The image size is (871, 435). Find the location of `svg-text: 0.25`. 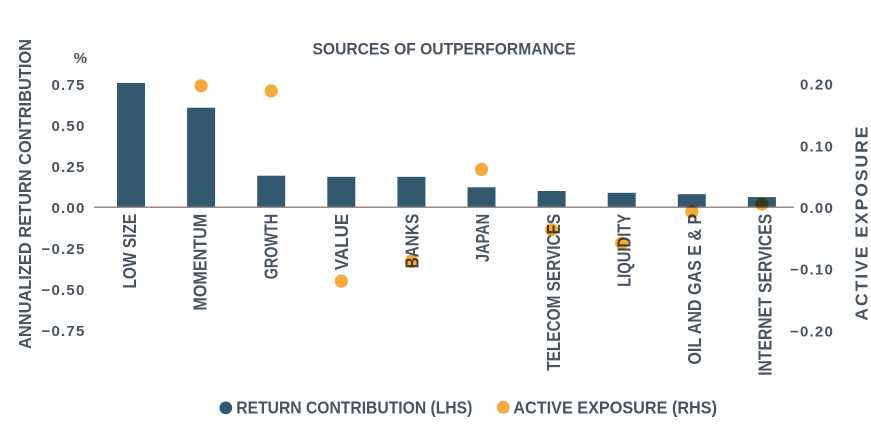

svg-text: 0.25 is located at coordinates (69, 167).